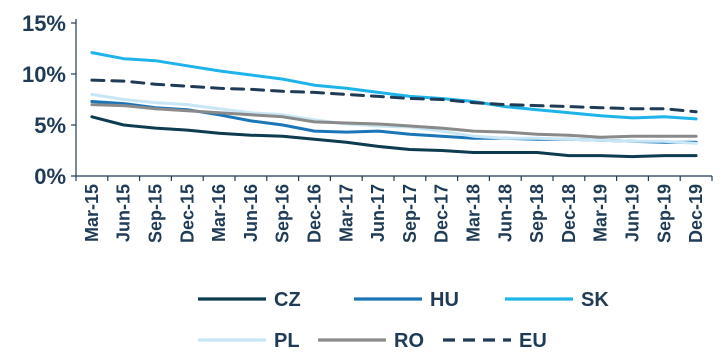 The height and width of the screenshot is (358, 721). What do you see at coordinates (537, 213) in the screenshot?
I see `x-tick-label: Sep-18` at bounding box center [537, 213].